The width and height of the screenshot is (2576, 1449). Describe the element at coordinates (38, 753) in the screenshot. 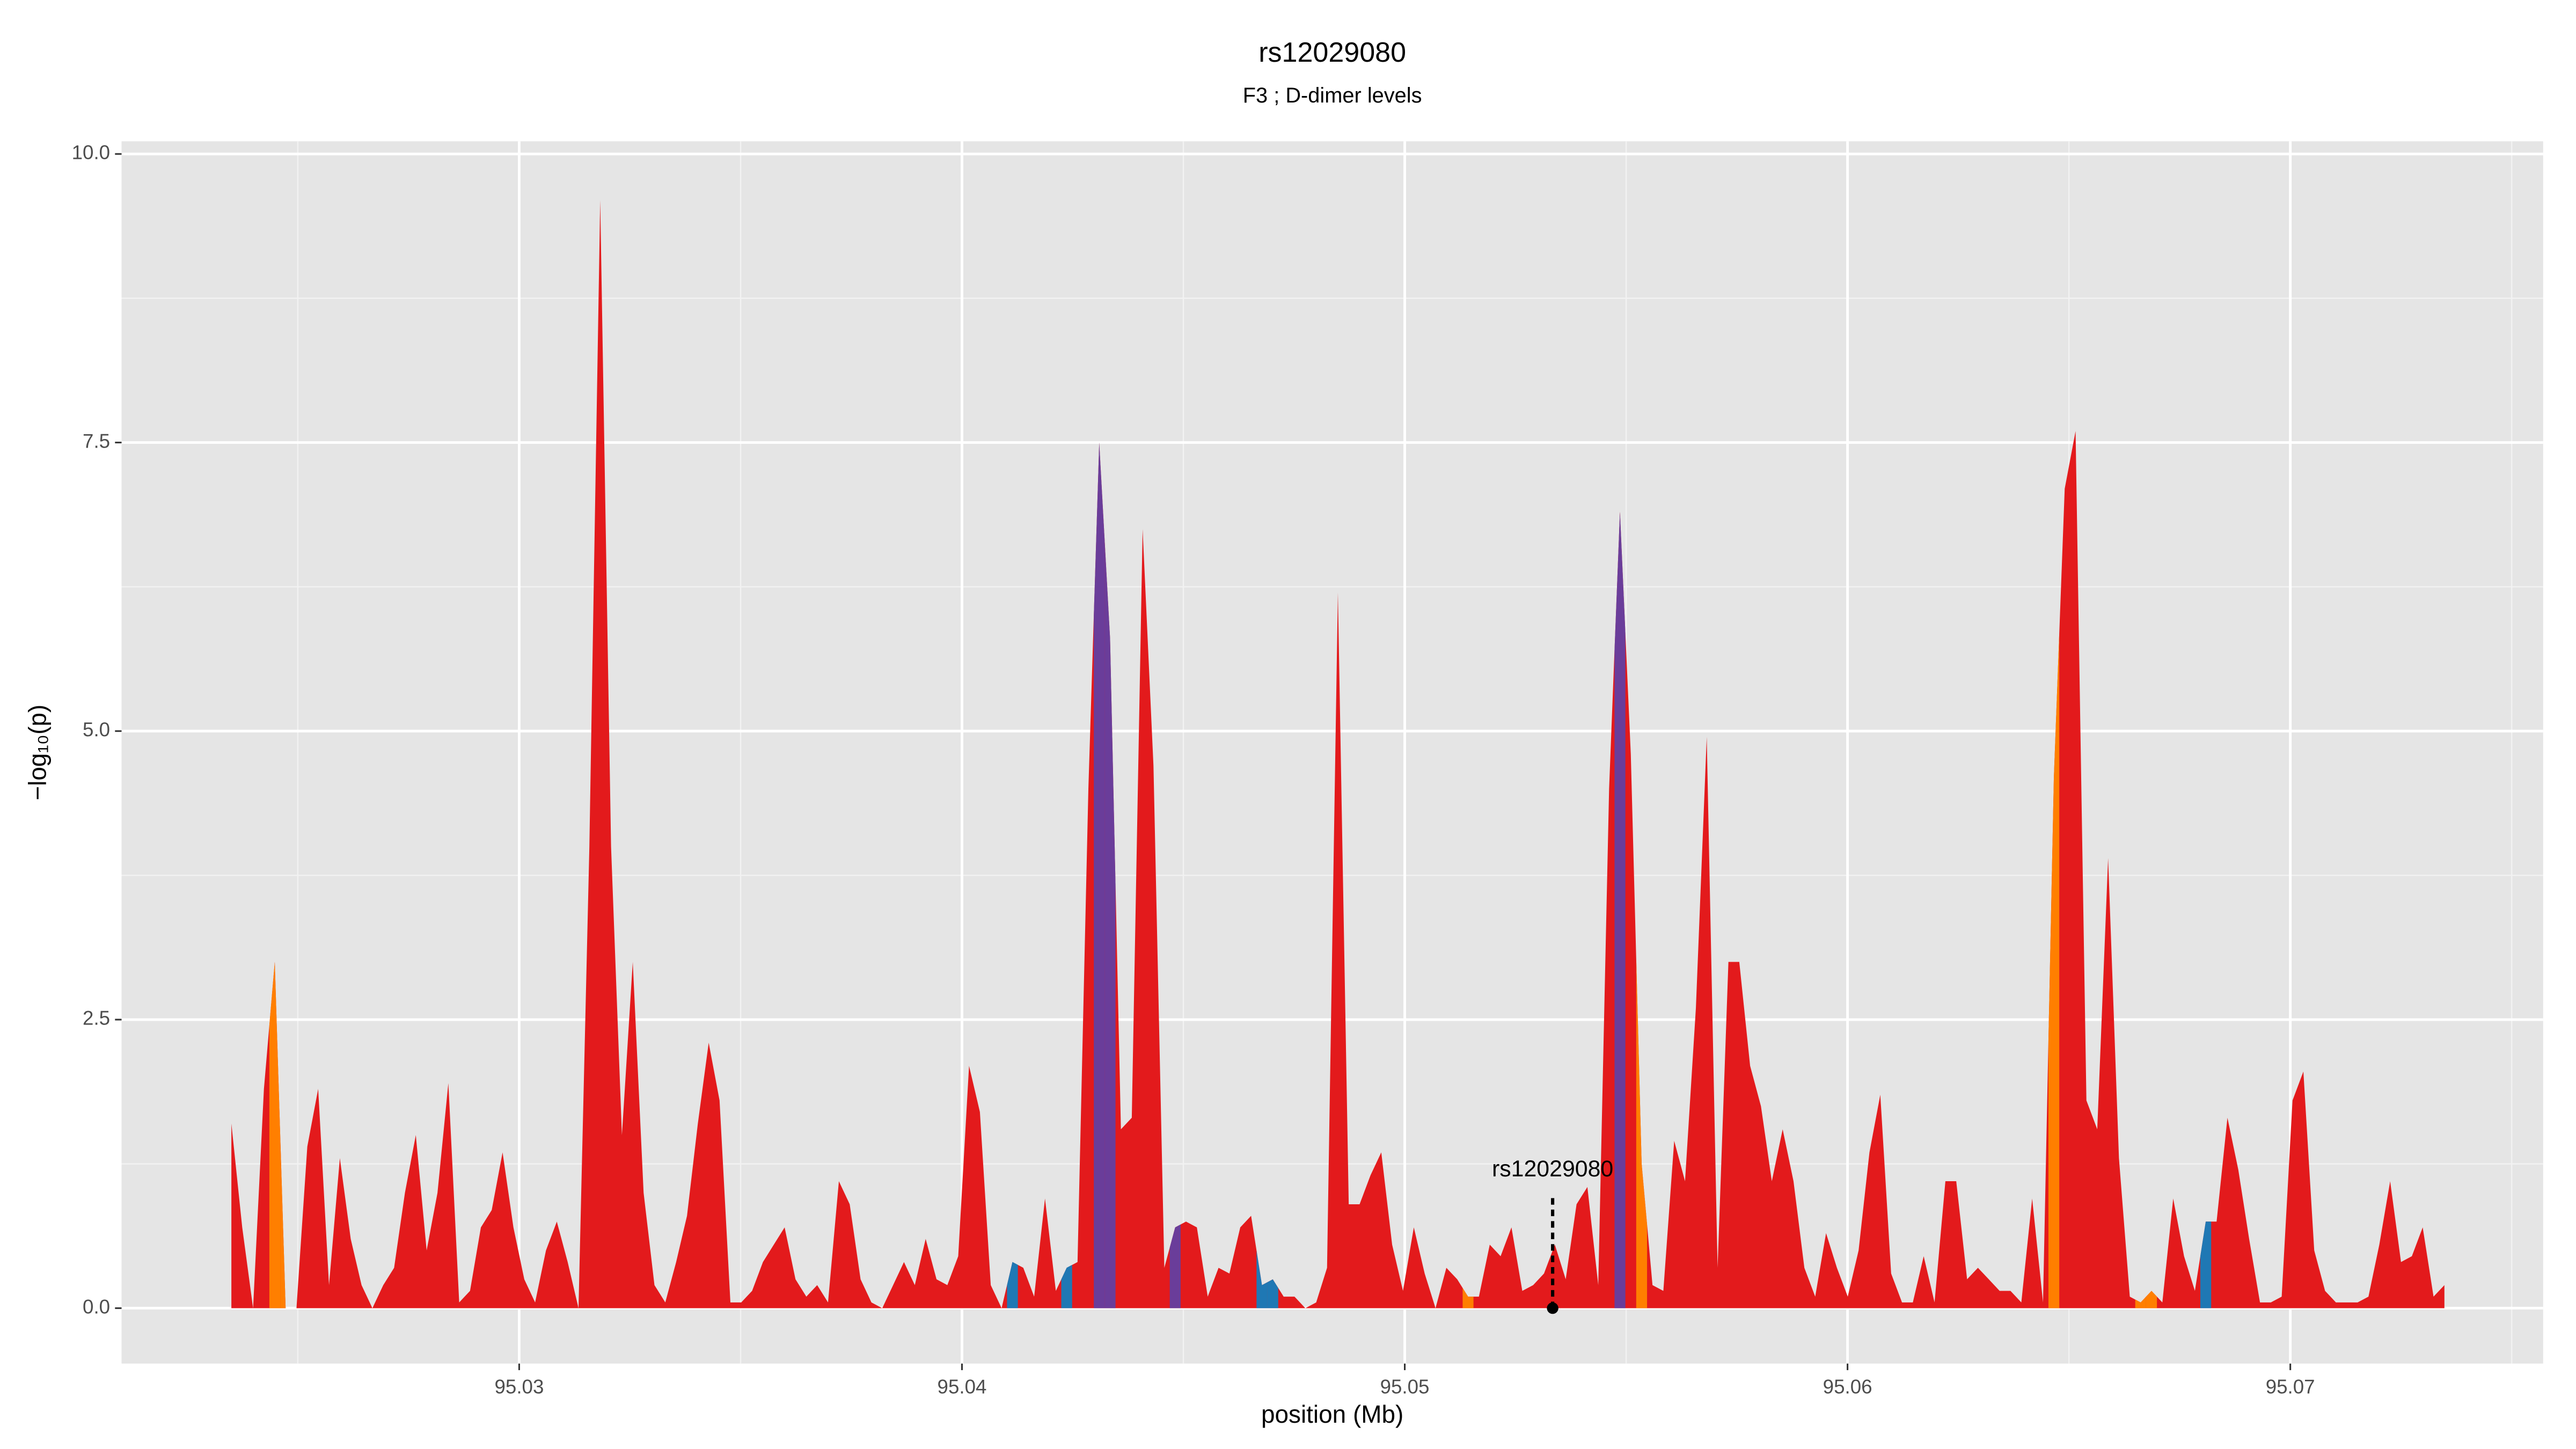

I see `y-axis-title: −log₁₀(p)` at that location.